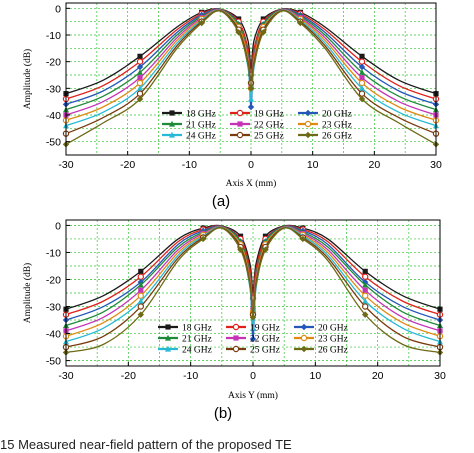 This screenshot has width=474, height=453. Describe the element at coordinates (253, 395) in the screenshot. I see `x-axis-label: Axis Y (mm)` at that location.